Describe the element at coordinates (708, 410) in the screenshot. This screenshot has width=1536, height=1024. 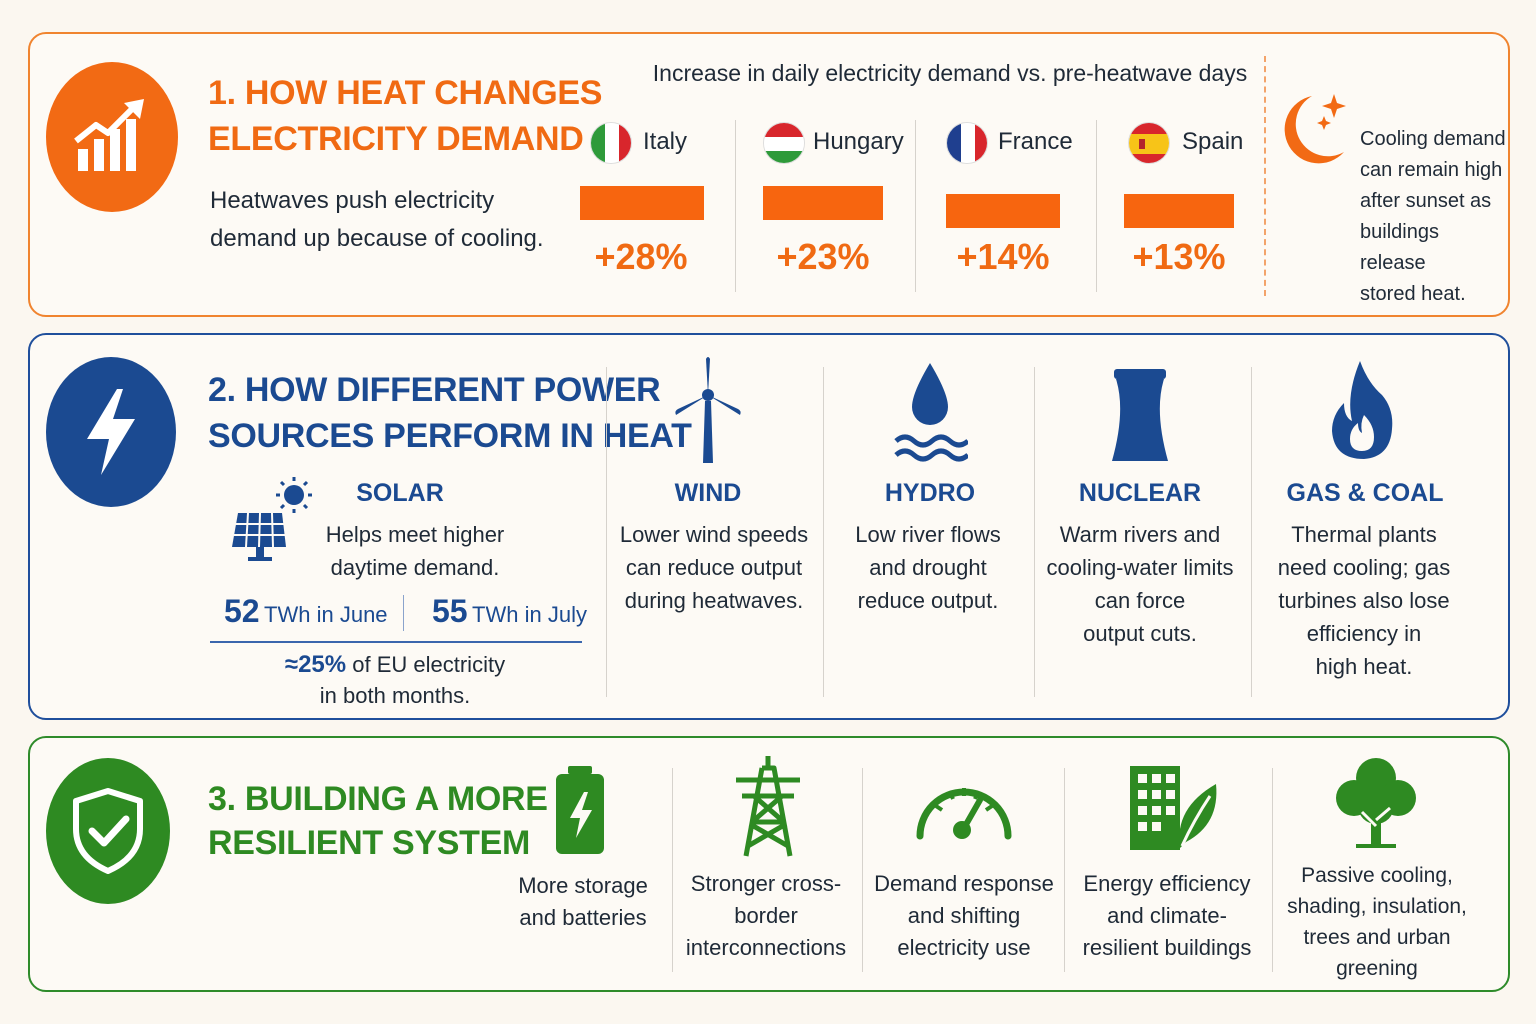
I see `wind-turbine-icon` at that location.